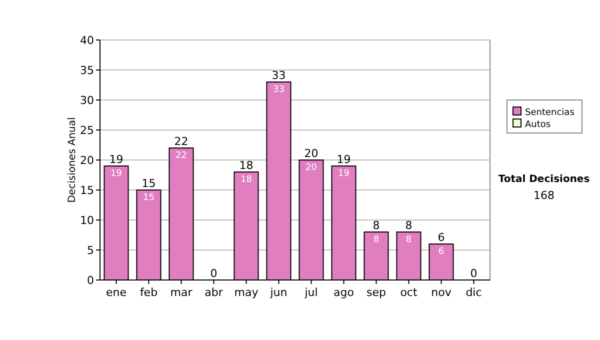  What do you see at coordinates (181, 156) in the screenshot?
I see `data-label: 22` at bounding box center [181, 156].